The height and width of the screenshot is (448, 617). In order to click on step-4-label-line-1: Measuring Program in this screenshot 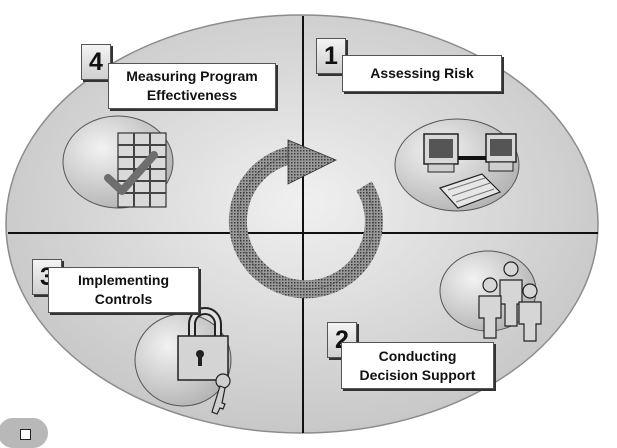, I will do `click(192, 76)`.